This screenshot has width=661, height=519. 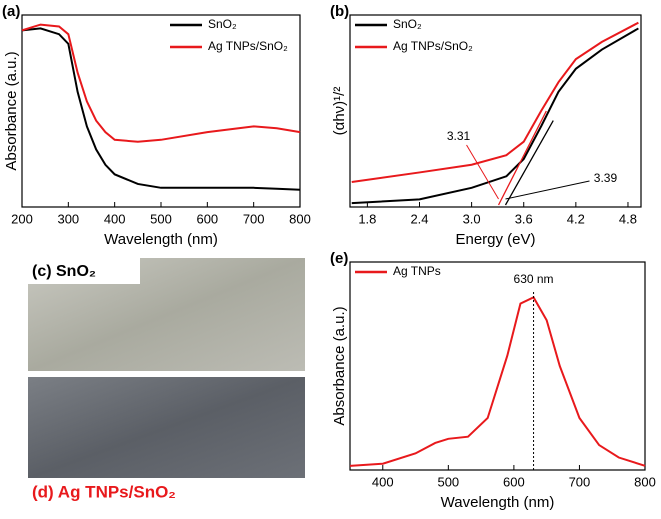 I want to click on x-tick-label: 300, so click(x=68, y=218).